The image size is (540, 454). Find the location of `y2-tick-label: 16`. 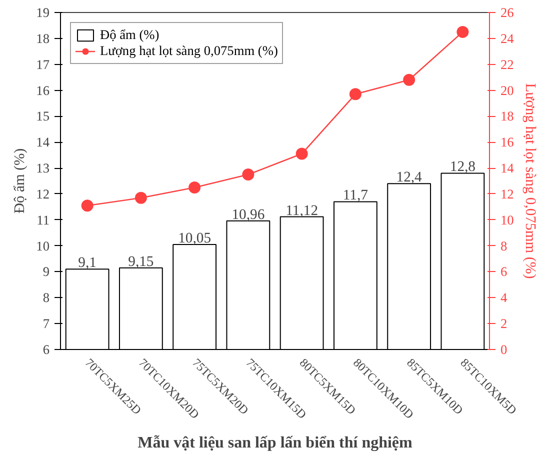

y2-tick-label: 16 is located at coordinates (507, 142).